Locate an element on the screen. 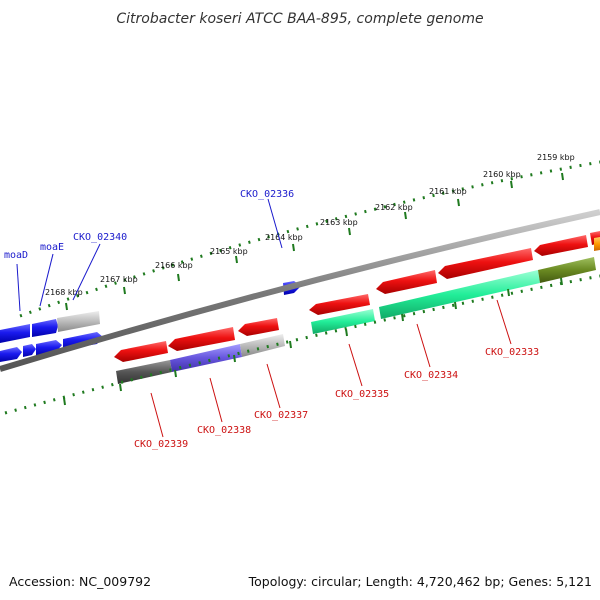 The width and height of the screenshot is (600, 600). gene-label-moaD: moaD is located at coordinates (16, 255).